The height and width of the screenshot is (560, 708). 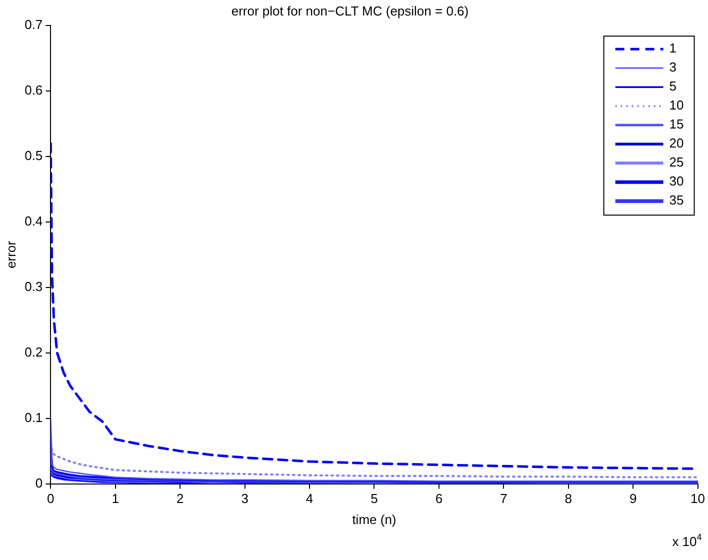 What do you see at coordinates (374, 498) in the screenshot?
I see `x-tick-label: 5` at bounding box center [374, 498].